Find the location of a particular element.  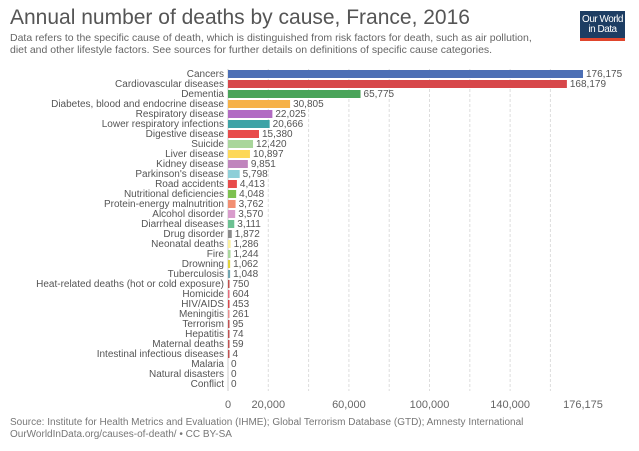

value-label: 15,380 is located at coordinates (277, 134).